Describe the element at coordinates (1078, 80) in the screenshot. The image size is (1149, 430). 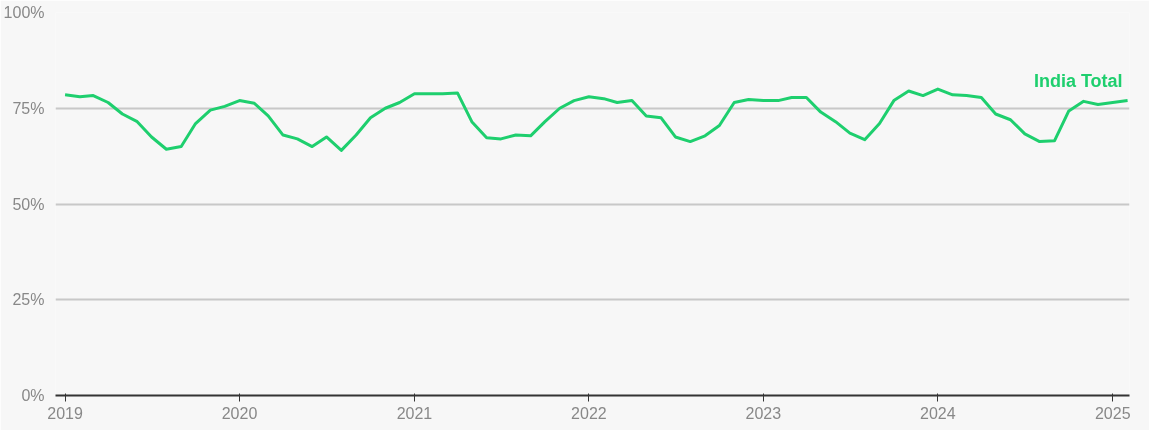
I see `series-label: India Total` at that location.